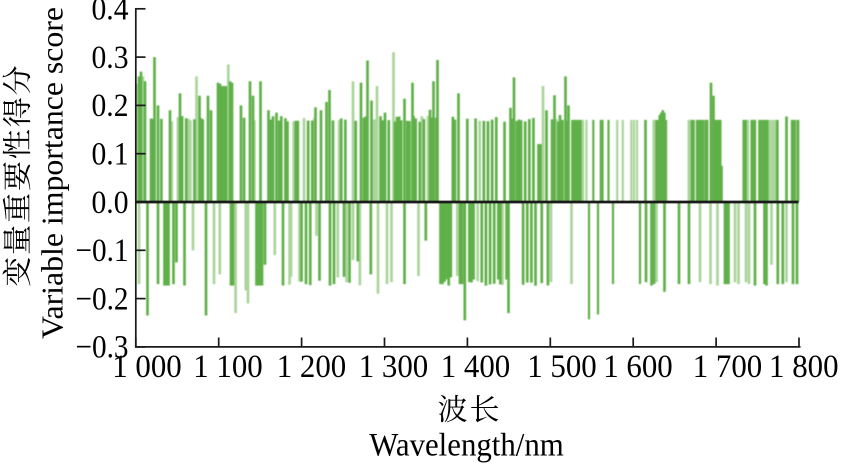 This screenshot has height=467, width=842. Describe the element at coordinates (52, 173) in the screenshot. I see `svg-text: Variable importance score` at that location.